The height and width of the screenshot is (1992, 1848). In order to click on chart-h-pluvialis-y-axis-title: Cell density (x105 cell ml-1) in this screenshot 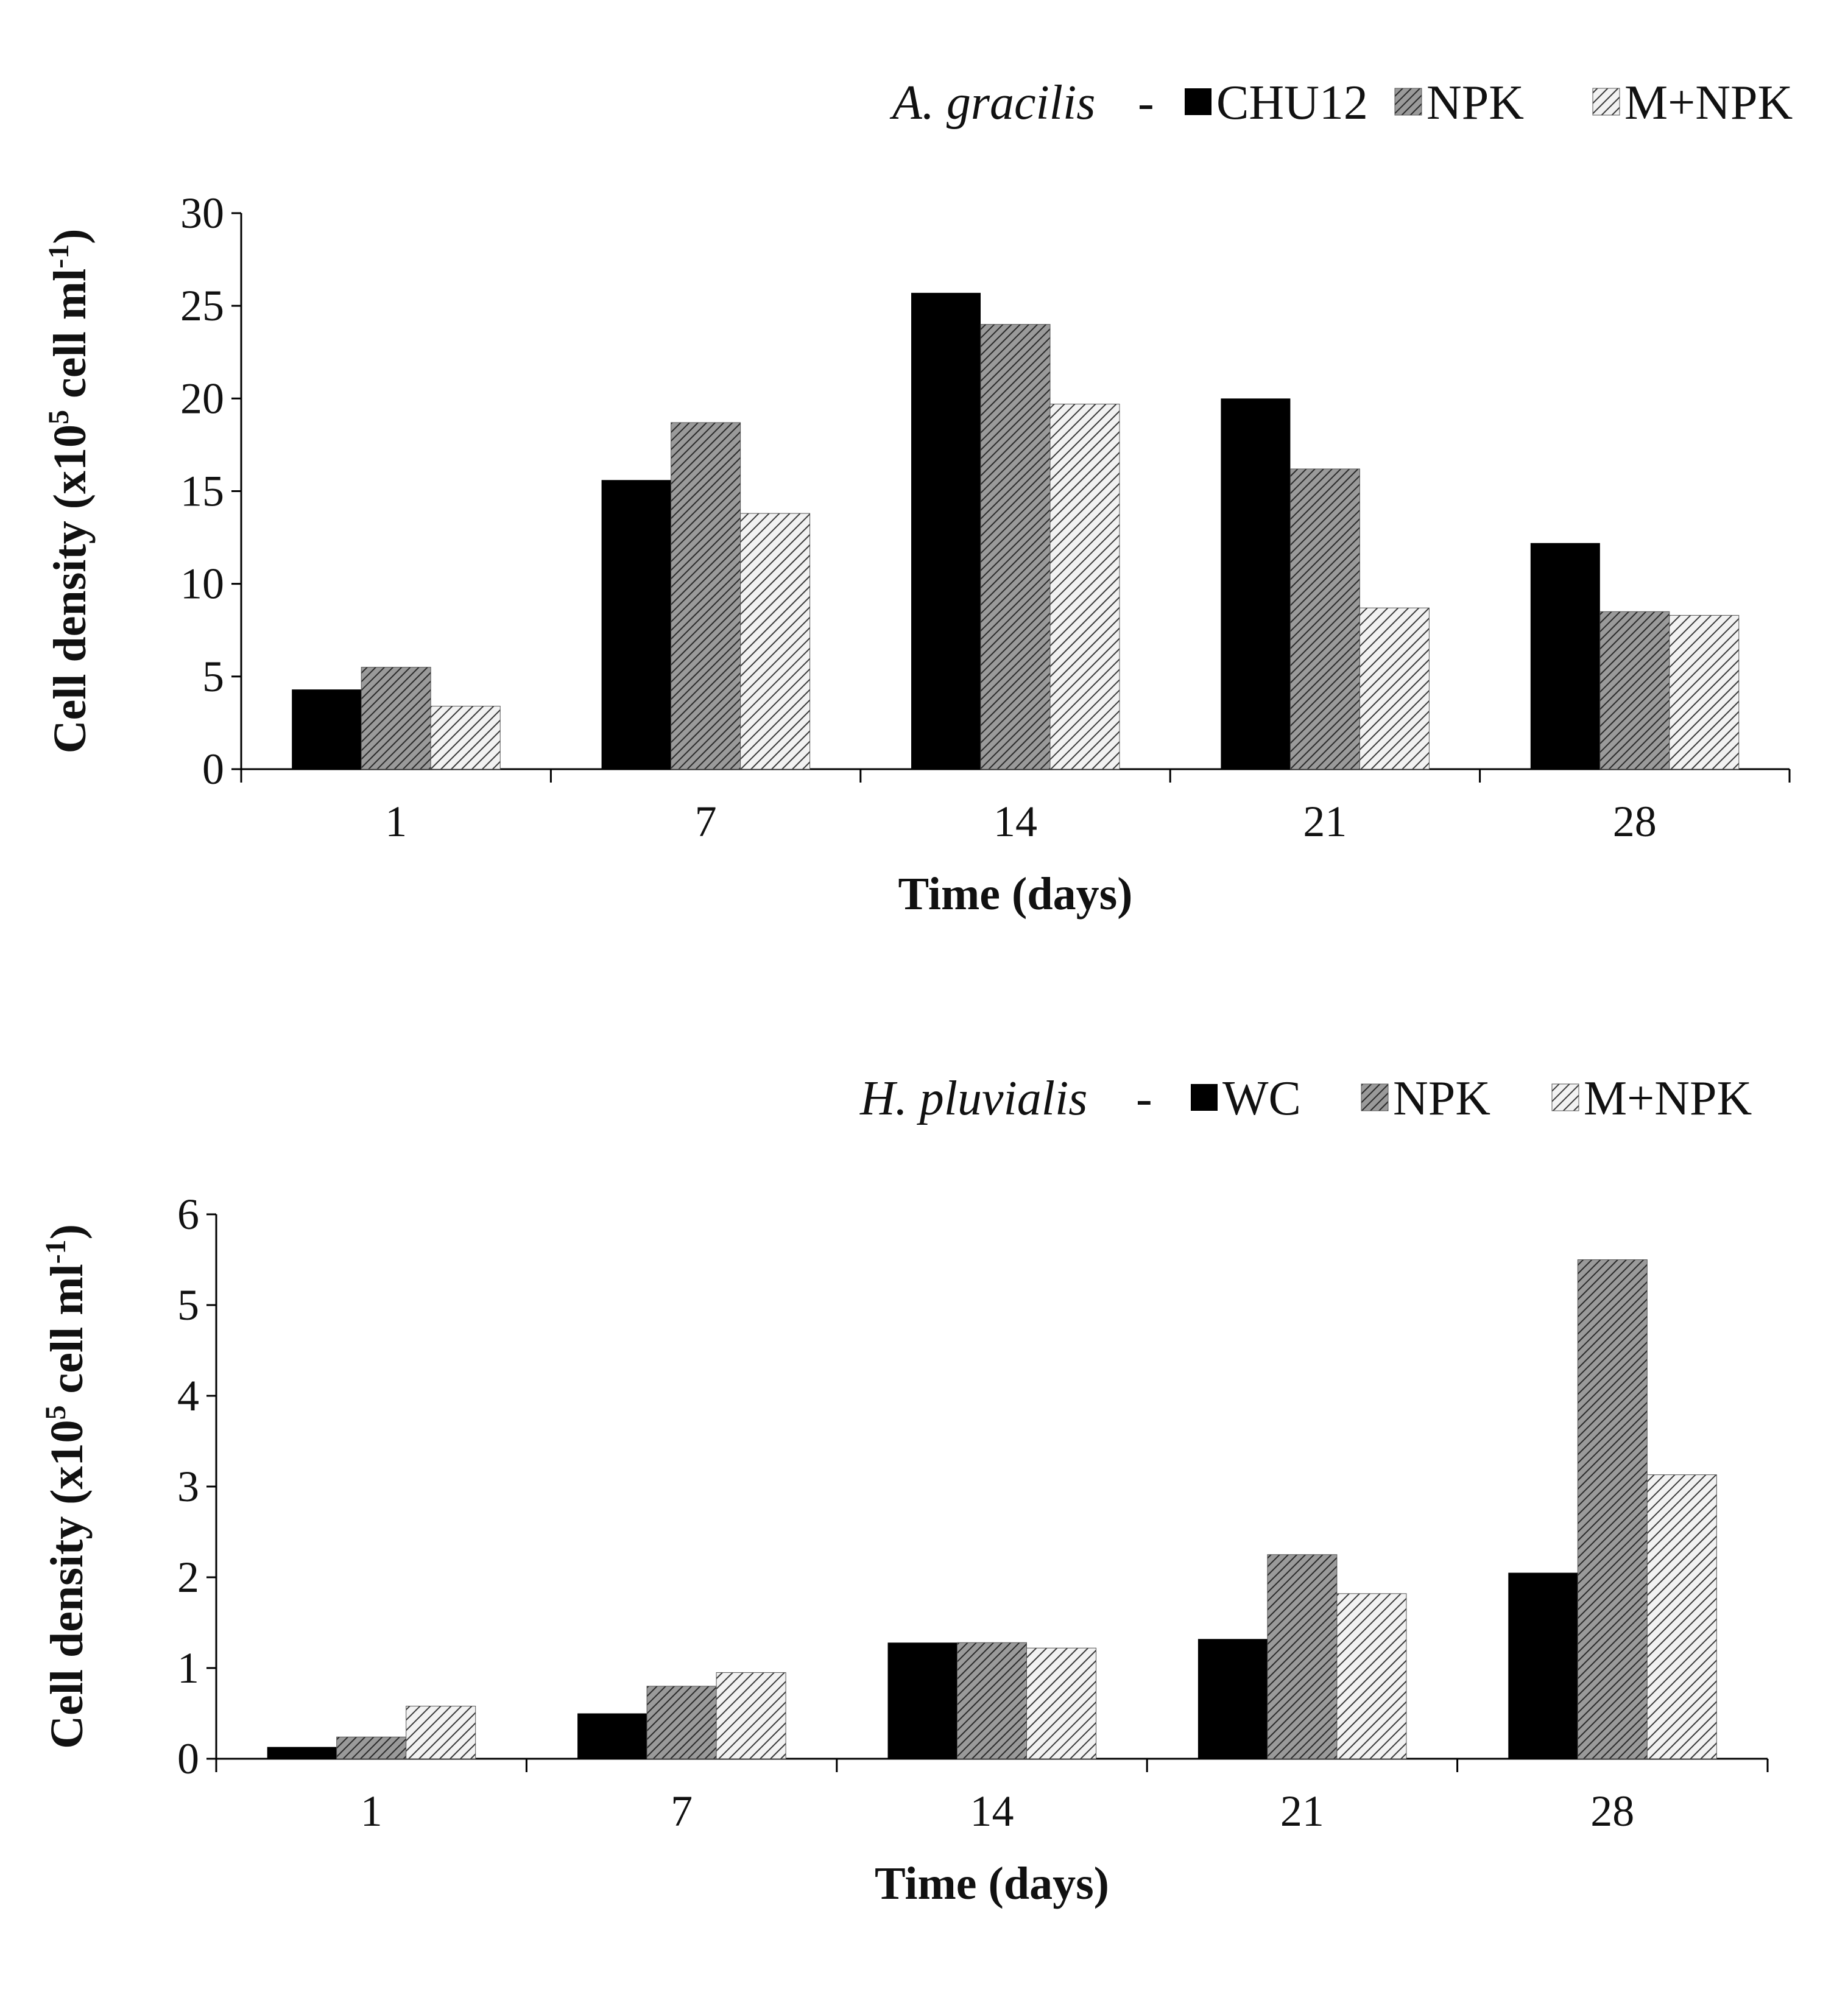, I will do `click(66, 1486)`.